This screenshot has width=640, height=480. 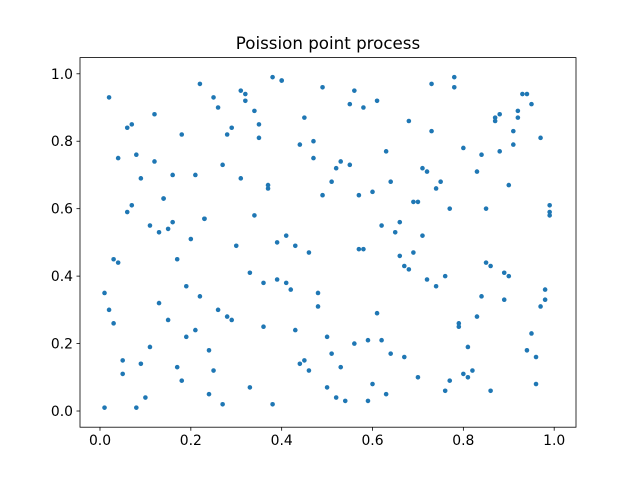 I want to click on y-tick-label: 0.6, so click(x=62, y=210).